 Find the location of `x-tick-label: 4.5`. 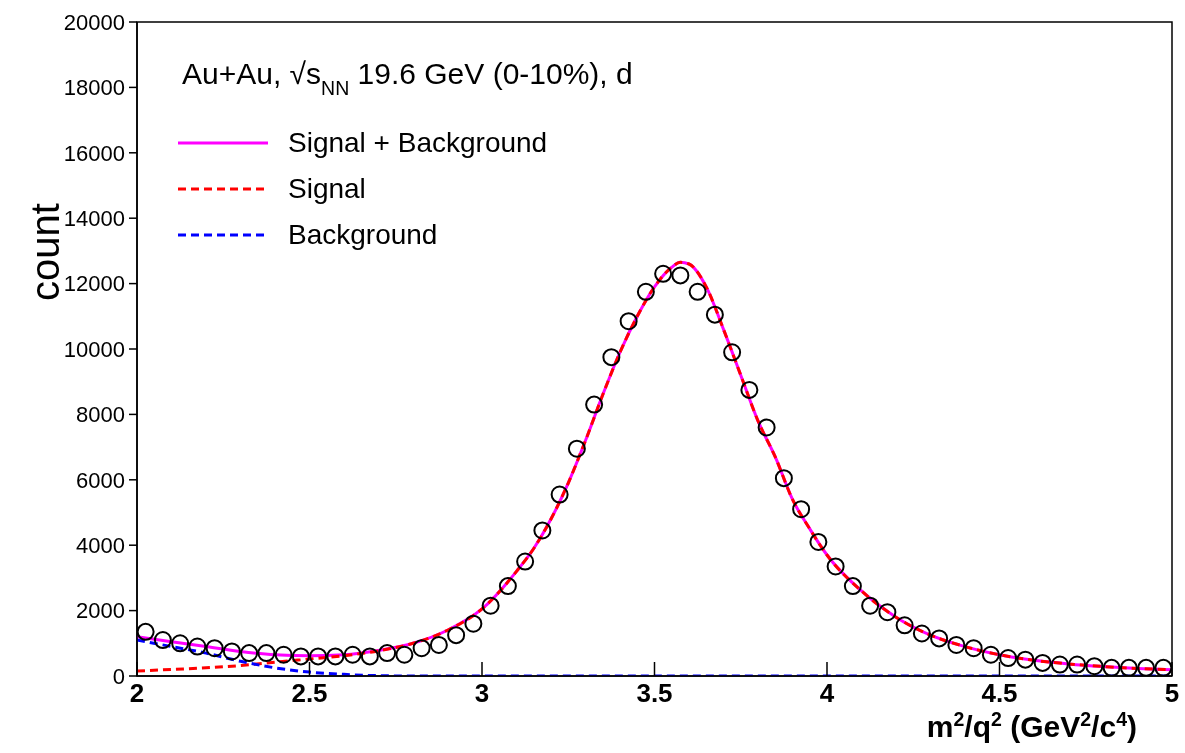

x-tick-label: 4.5 is located at coordinates (999, 693).